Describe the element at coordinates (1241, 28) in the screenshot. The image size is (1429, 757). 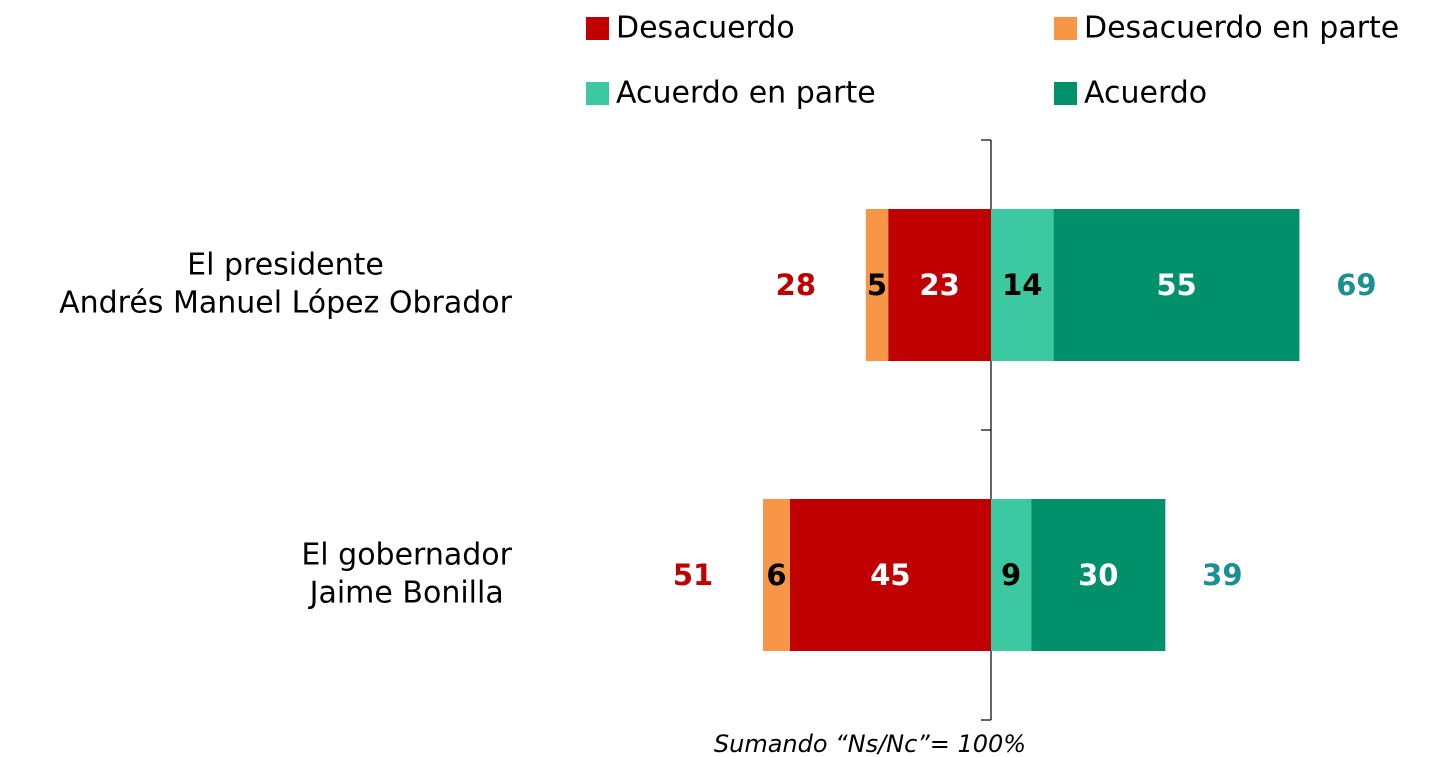
I see `legend-label: Desacuerdo en parte` at that location.